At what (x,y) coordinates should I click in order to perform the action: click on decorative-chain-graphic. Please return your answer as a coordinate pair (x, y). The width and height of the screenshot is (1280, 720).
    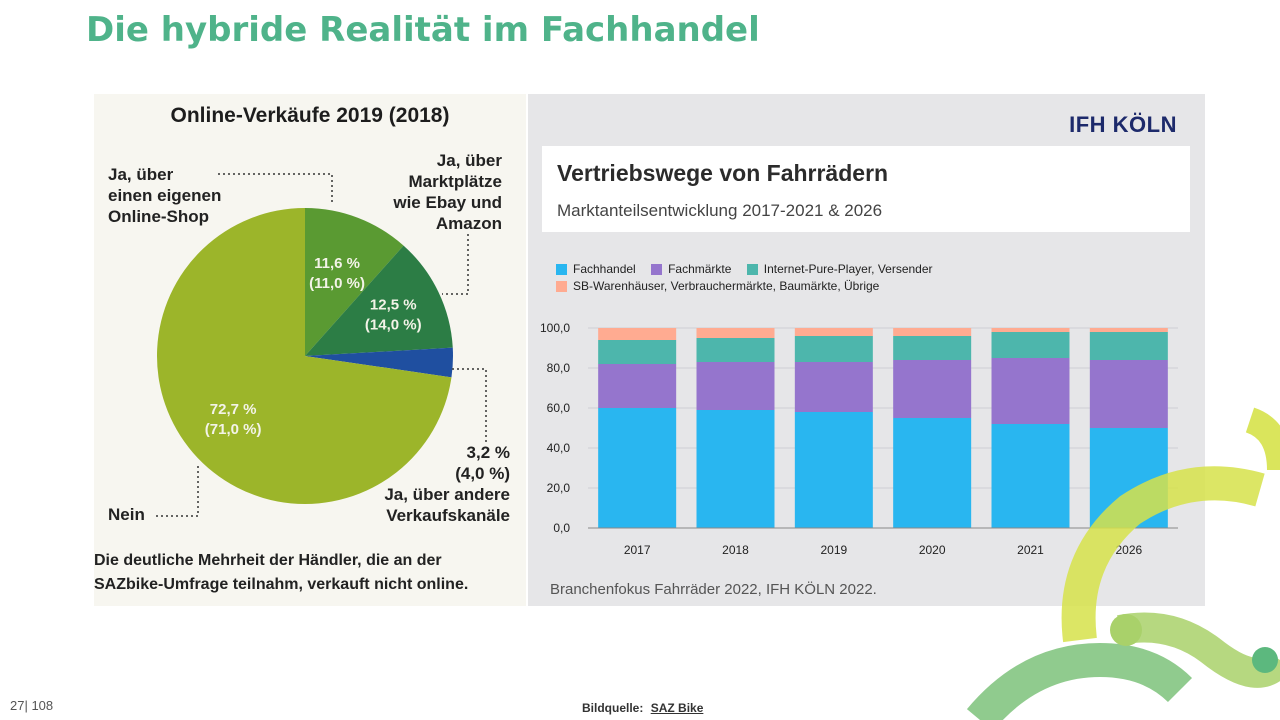
    Looking at the image, I should click on (1123, 563).